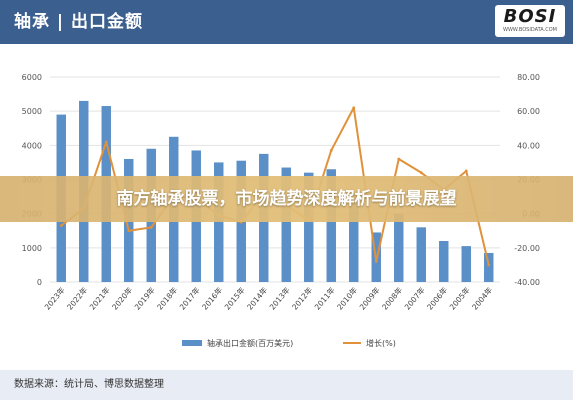 This screenshot has width=573, height=400. What do you see at coordinates (459, 297) in the screenshot?
I see `x-tick-label: 2005年` at bounding box center [459, 297].